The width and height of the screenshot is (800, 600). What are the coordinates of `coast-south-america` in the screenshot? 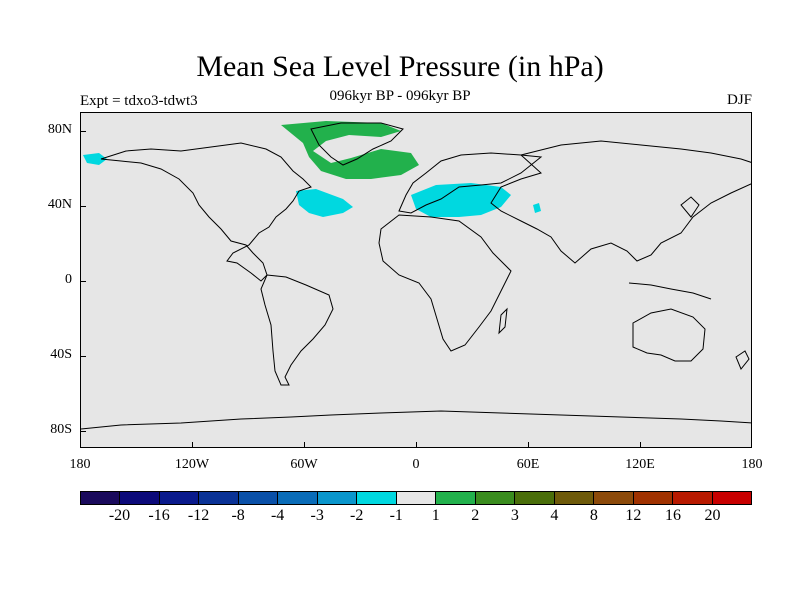 It's located at (297, 330).